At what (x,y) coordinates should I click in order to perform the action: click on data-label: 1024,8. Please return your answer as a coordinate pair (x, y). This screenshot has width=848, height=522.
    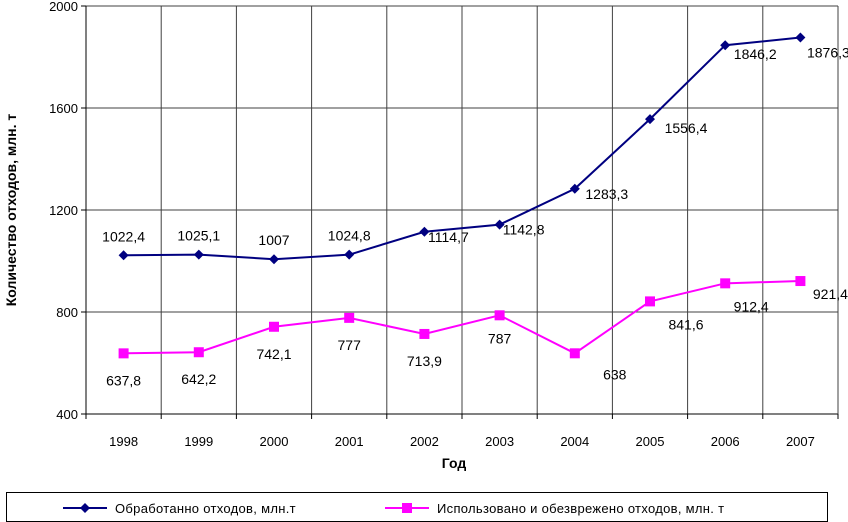
    Looking at the image, I should click on (349, 236).